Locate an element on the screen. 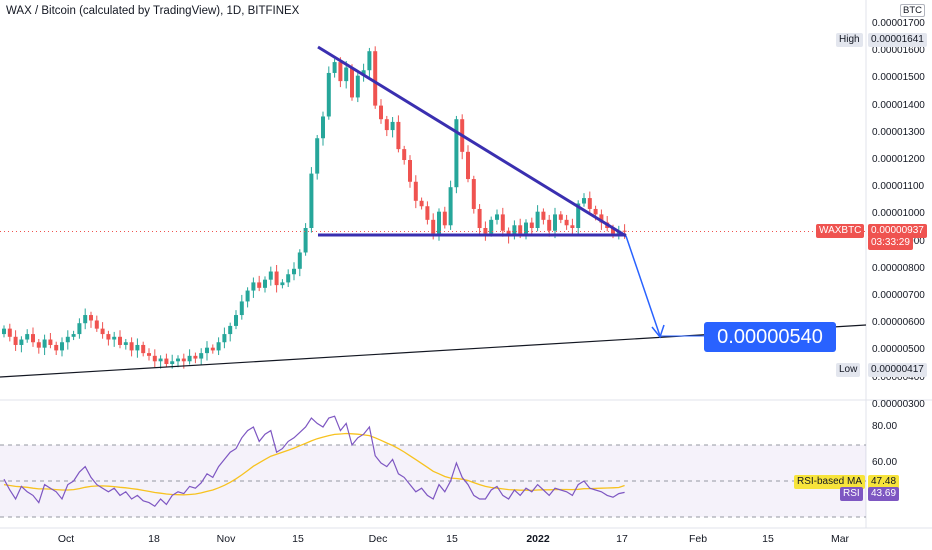 The height and width of the screenshot is (550, 932). price-tick-label: 0.00000800 is located at coordinates (898, 268).